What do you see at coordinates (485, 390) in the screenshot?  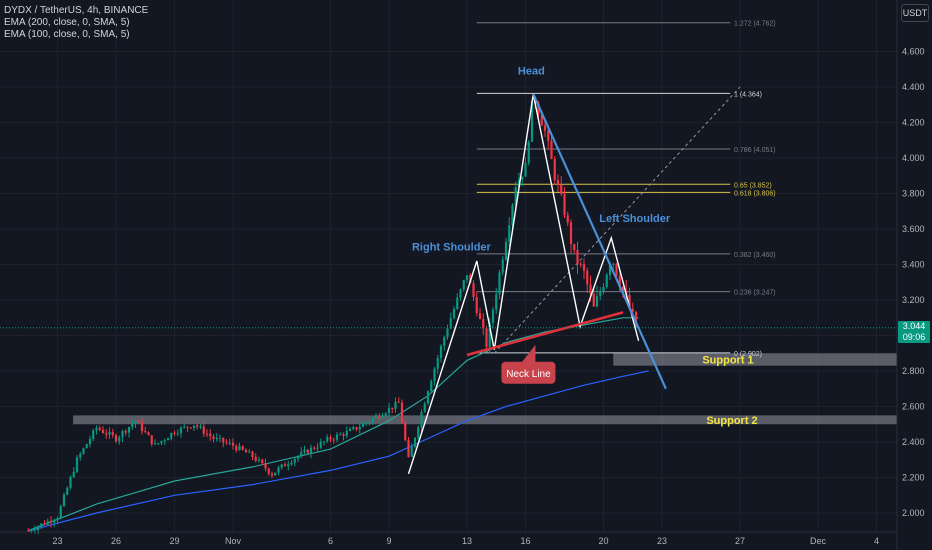 I see `support-zones: Support 1 Support 2` at bounding box center [485, 390].